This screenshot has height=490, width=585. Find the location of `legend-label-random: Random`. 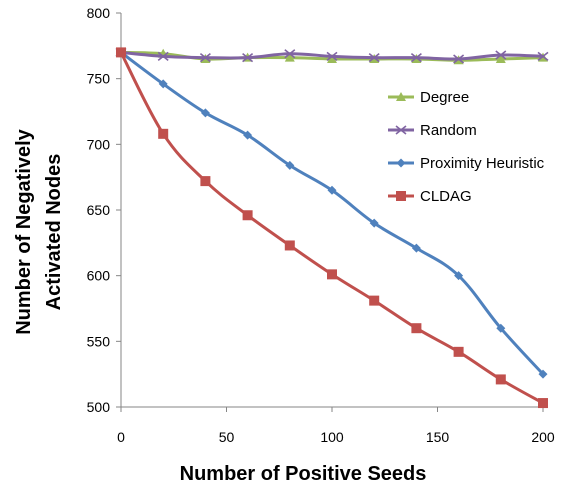

legend-label-random: Random is located at coordinates (448, 130).